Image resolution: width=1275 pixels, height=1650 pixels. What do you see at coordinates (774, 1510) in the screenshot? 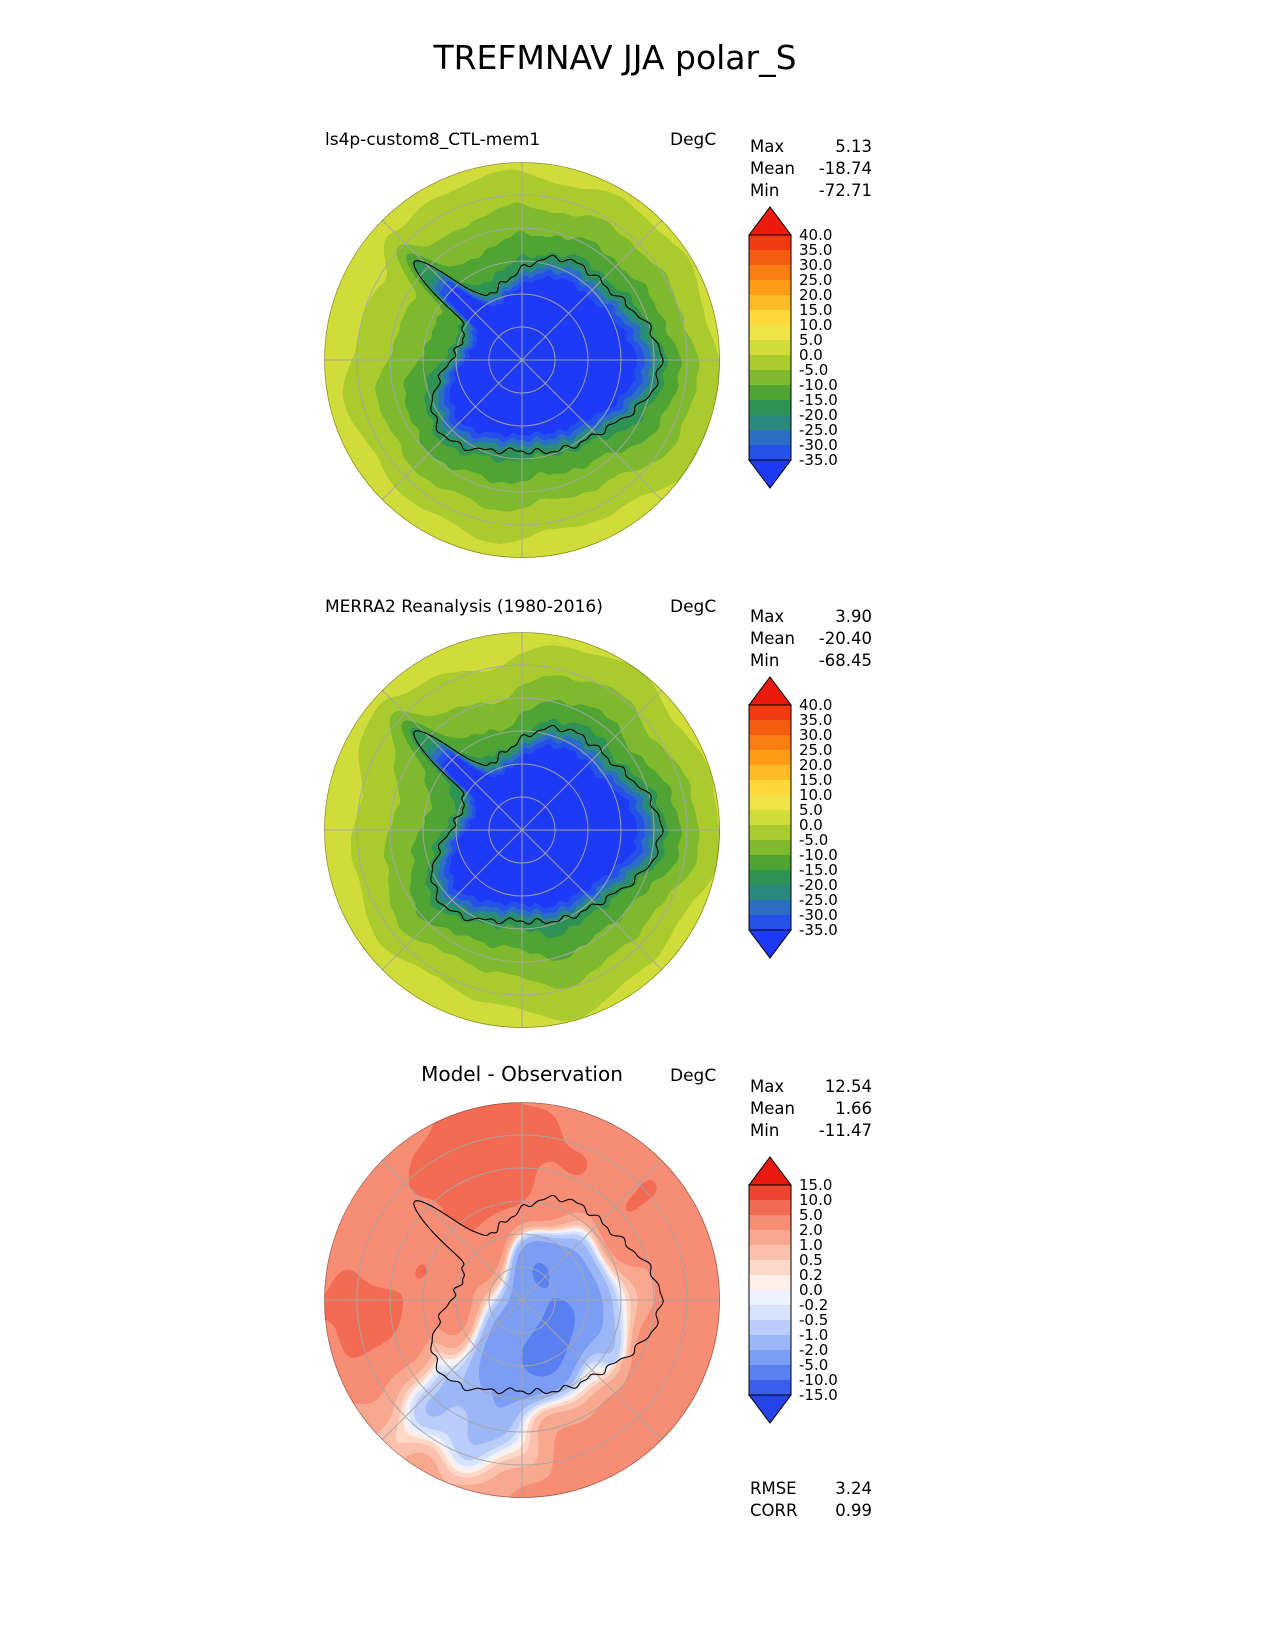
I see `corr-label: CORR` at bounding box center [774, 1510].